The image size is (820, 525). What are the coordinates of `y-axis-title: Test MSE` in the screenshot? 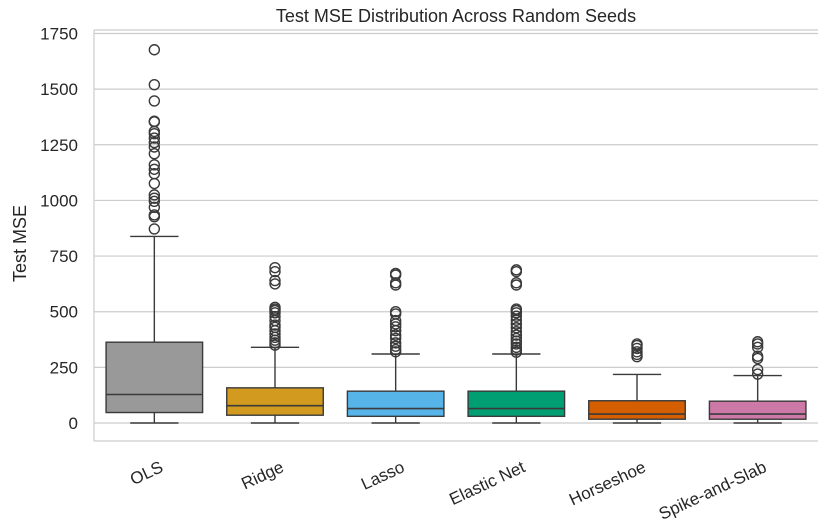 It's located at (20, 243).